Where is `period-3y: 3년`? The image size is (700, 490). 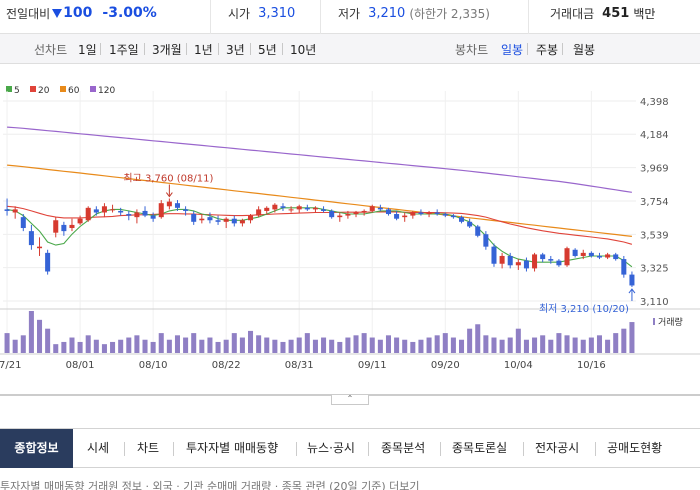
period-3y: 3년 is located at coordinates (235, 50).